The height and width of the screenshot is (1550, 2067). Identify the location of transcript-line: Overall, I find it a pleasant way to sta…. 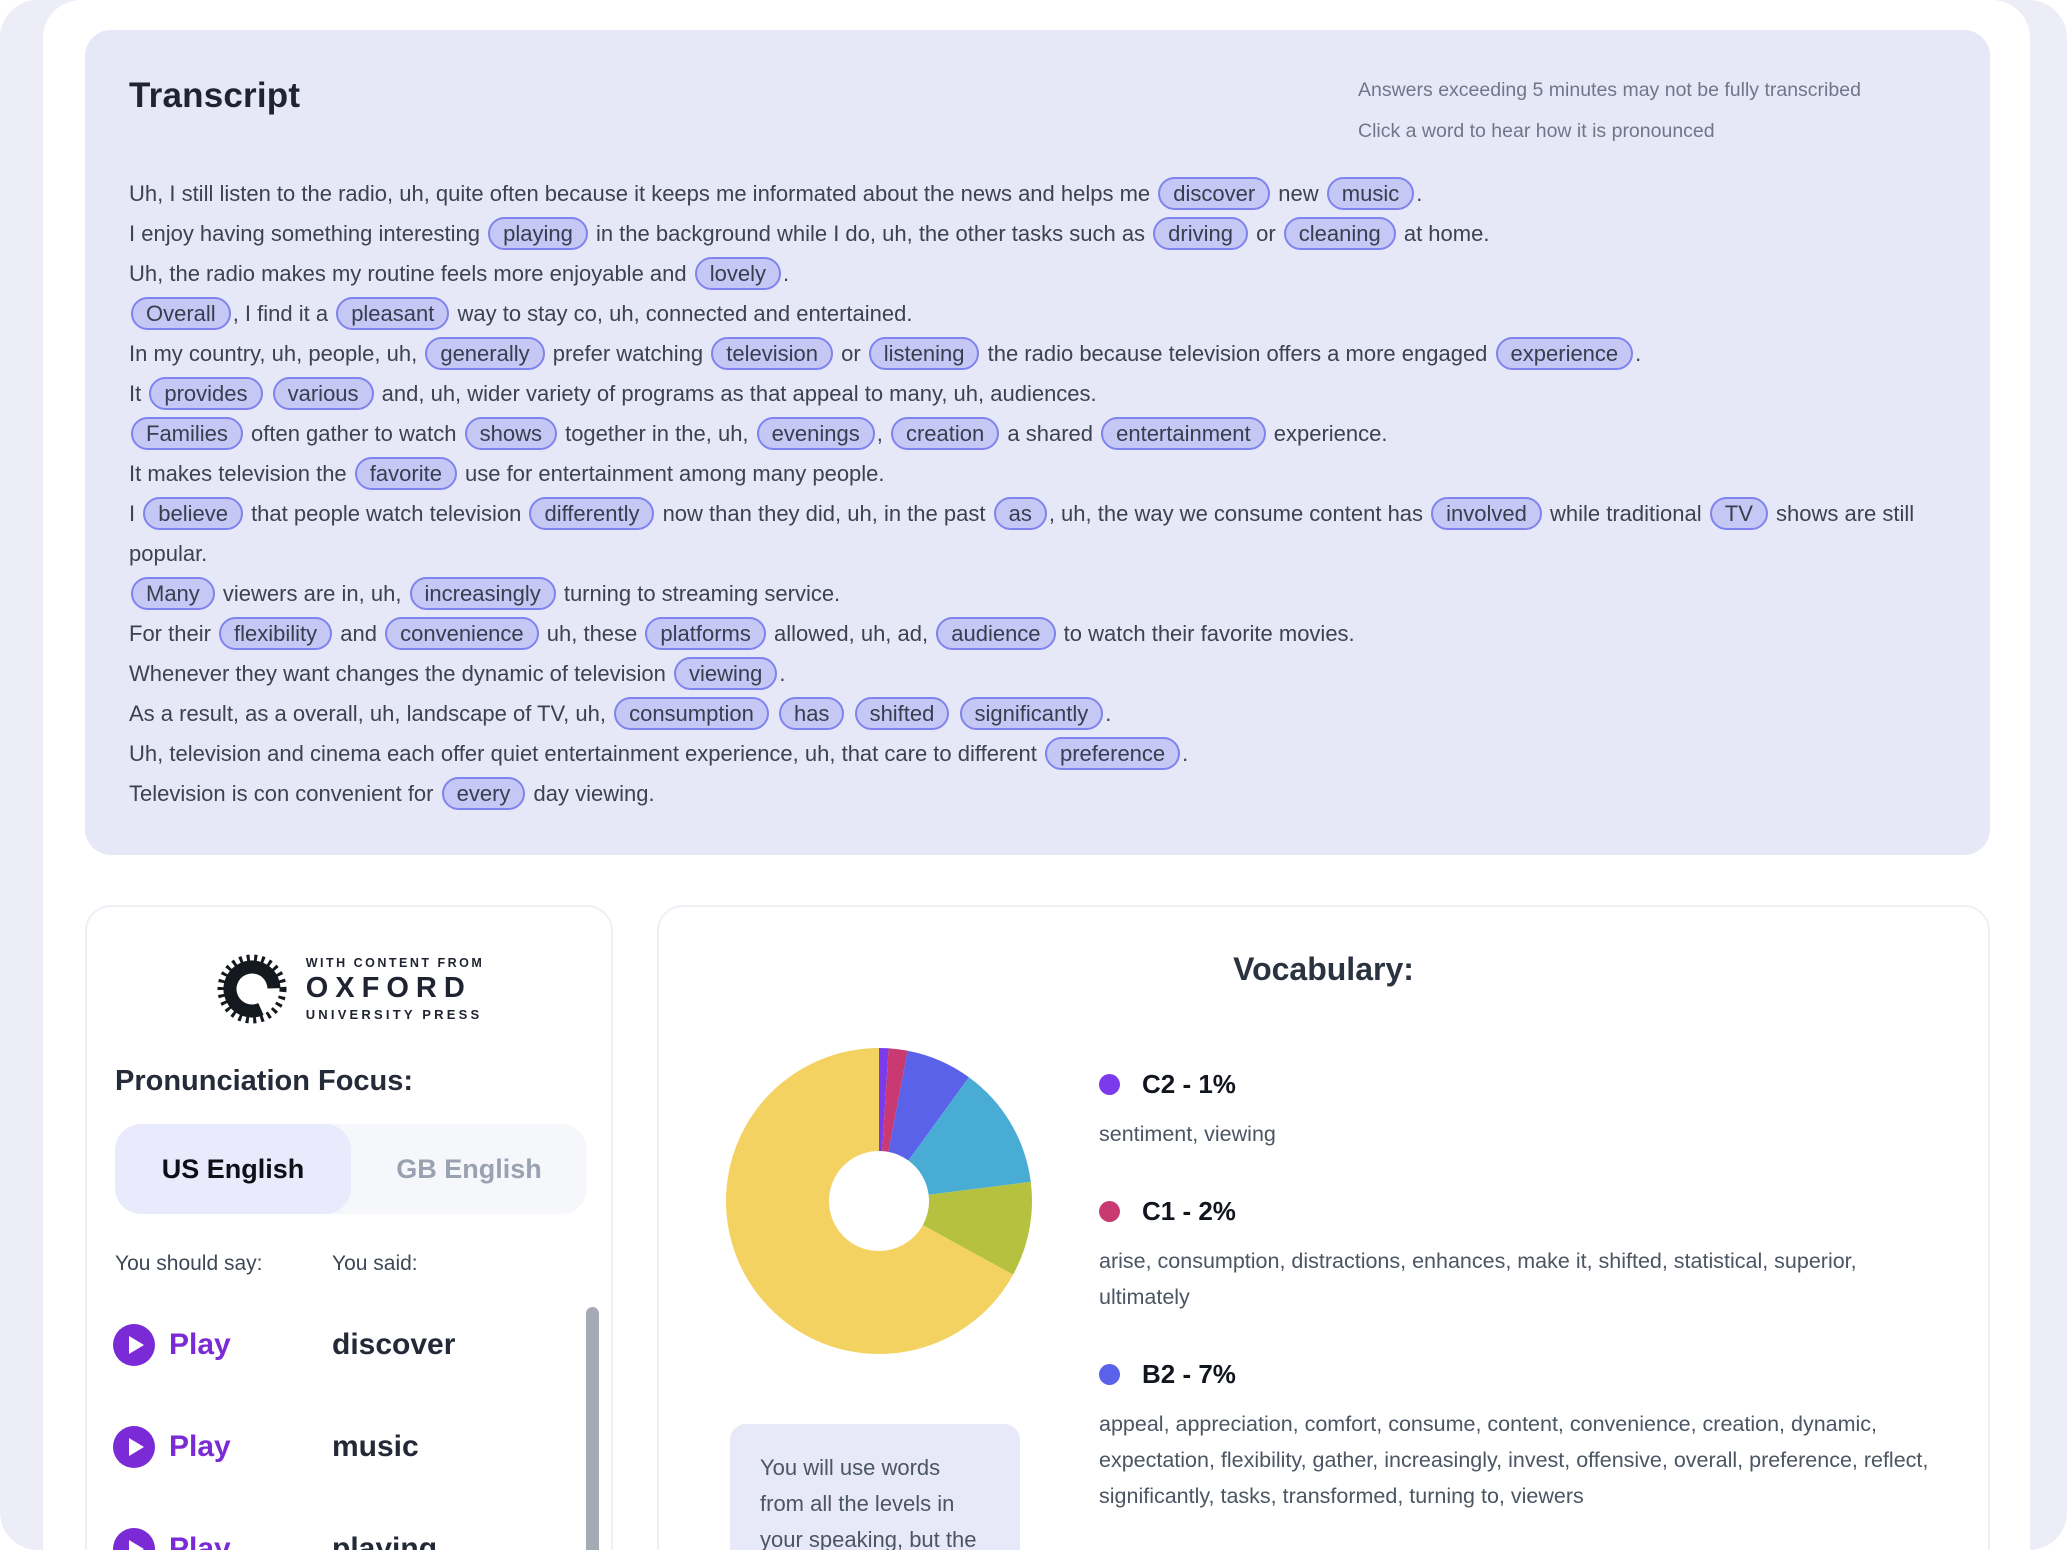
(1039, 314).